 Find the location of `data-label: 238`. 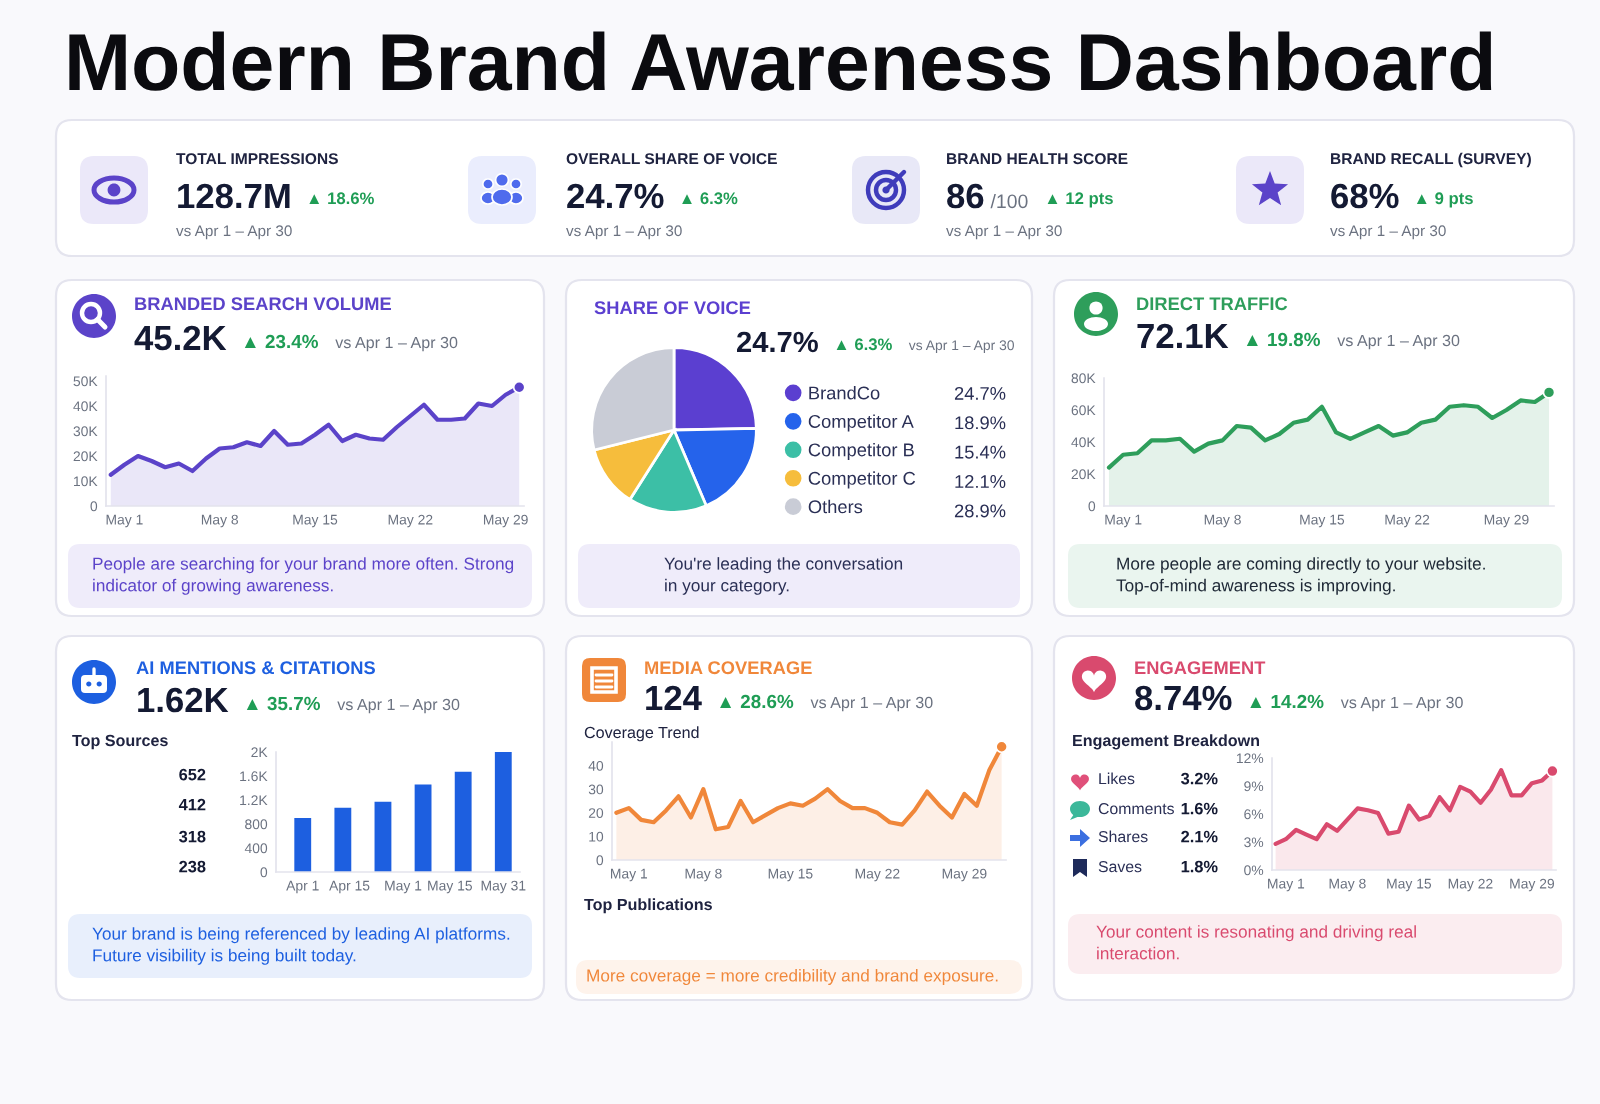

data-label: 238 is located at coordinates (192, 866).